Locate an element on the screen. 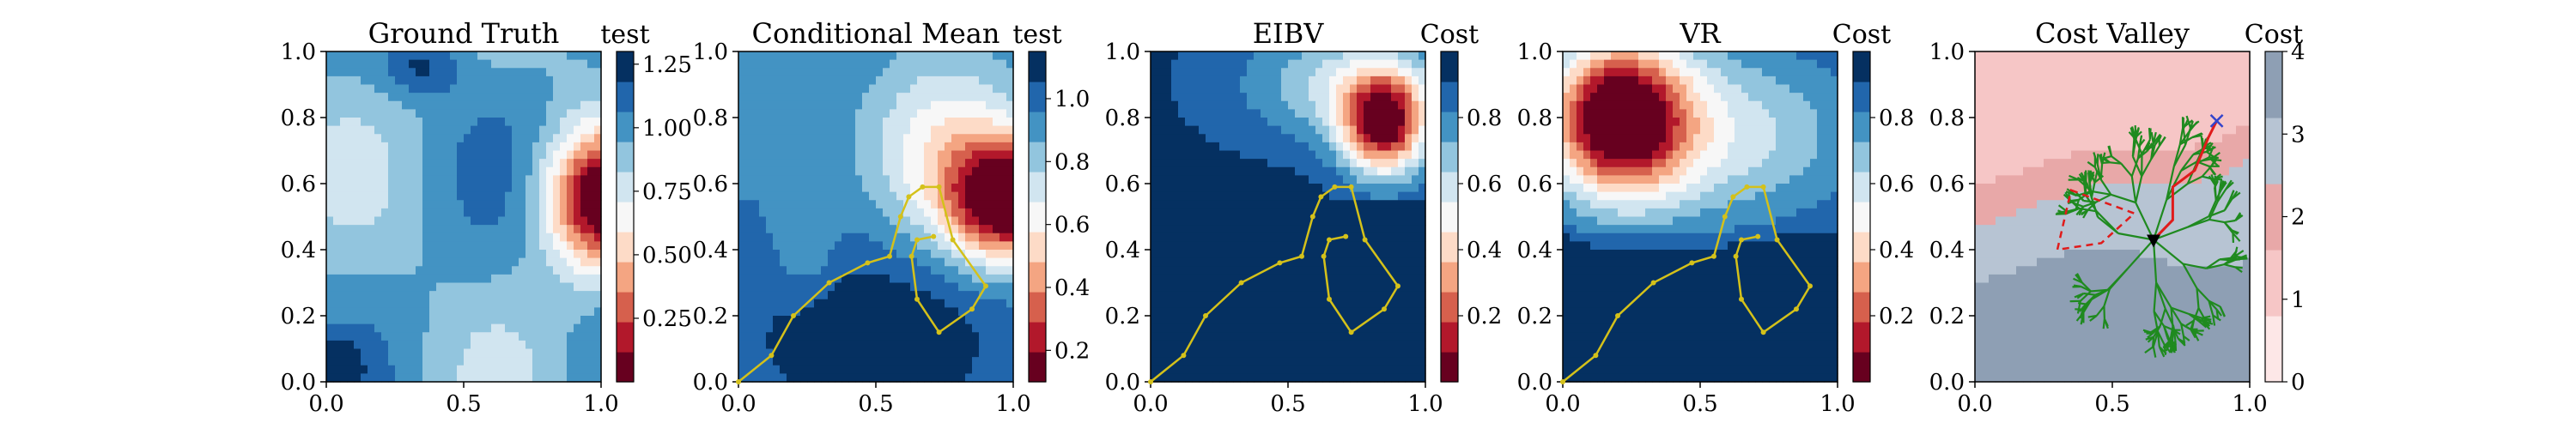 Image resolution: width=2576 pixels, height=429 pixels. colorbar-band is located at coordinates (625, 247).